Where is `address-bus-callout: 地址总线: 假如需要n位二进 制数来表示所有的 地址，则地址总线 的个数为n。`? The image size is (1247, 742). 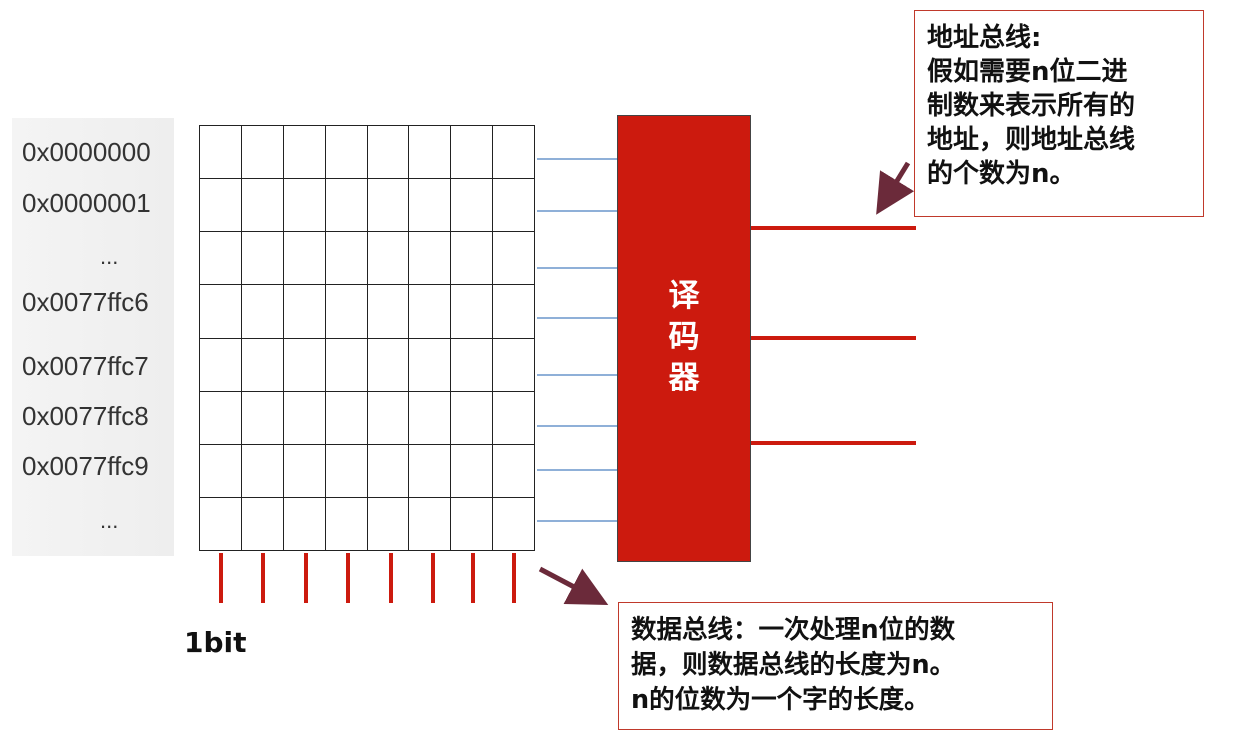 address-bus-callout: 地址总线: 假如需要n位二进 制数来表示所有的 地址，则地址总线 的个数为n。 is located at coordinates (1059, 113).